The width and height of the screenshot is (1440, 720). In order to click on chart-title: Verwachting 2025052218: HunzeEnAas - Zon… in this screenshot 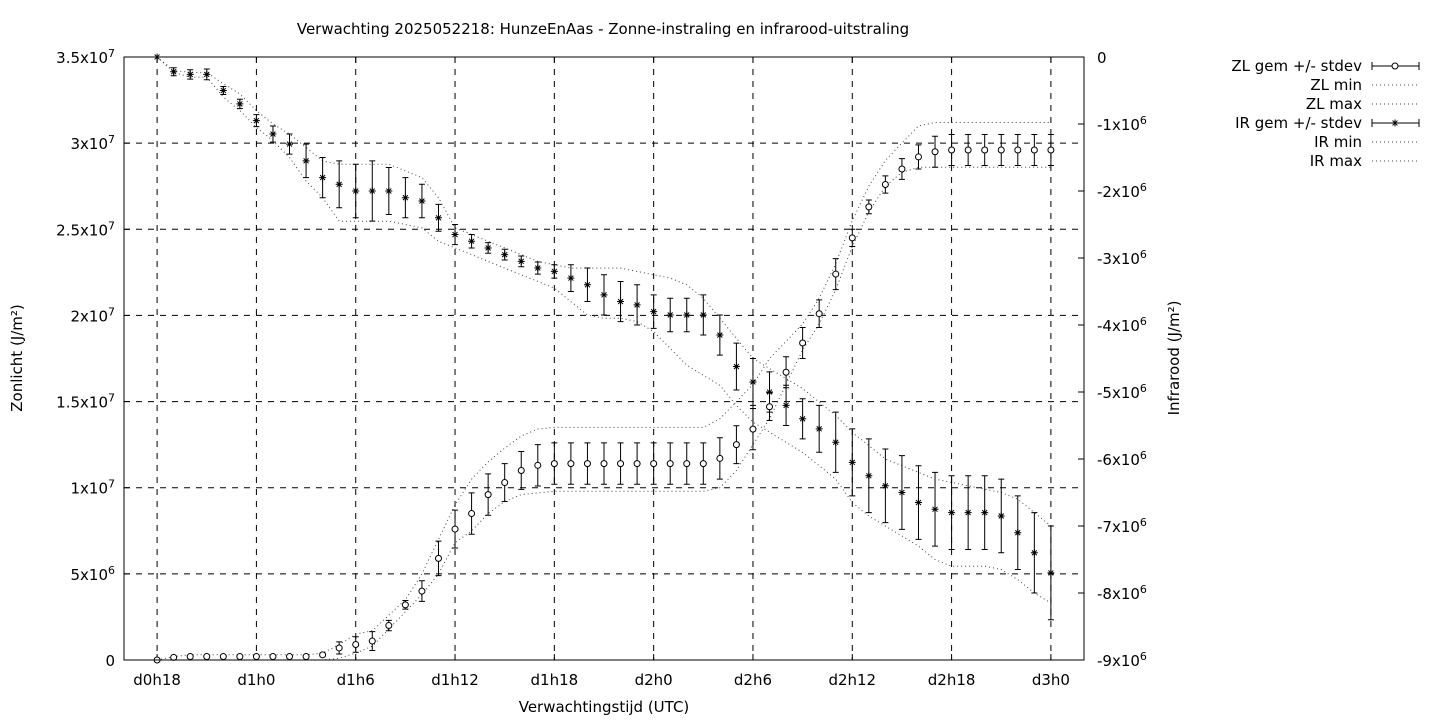, I will do `click(603, 29)`.